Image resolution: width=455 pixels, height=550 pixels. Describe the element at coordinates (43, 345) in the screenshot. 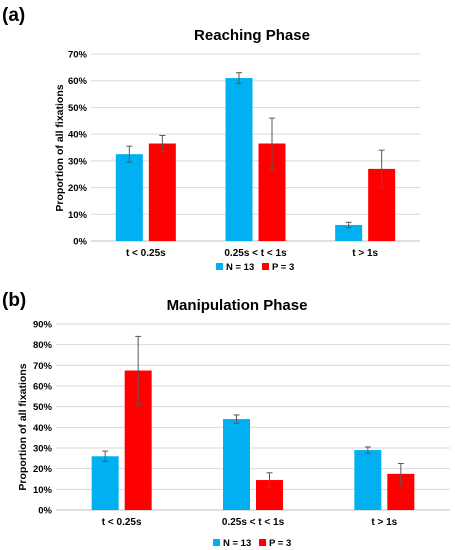

I see `y-tick-label: 80%` at that location.